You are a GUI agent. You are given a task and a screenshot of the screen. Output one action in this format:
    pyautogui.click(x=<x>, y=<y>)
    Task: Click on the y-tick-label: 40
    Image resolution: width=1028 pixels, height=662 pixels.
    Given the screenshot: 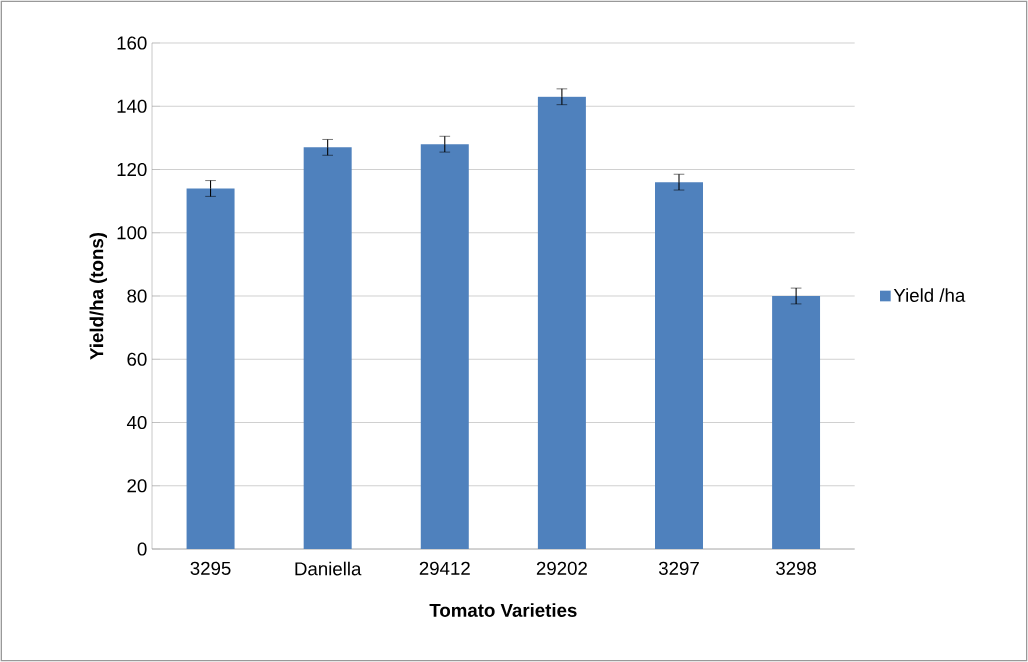 What is the action you would take?
    pyautogui.click(x=136, y=422)
    